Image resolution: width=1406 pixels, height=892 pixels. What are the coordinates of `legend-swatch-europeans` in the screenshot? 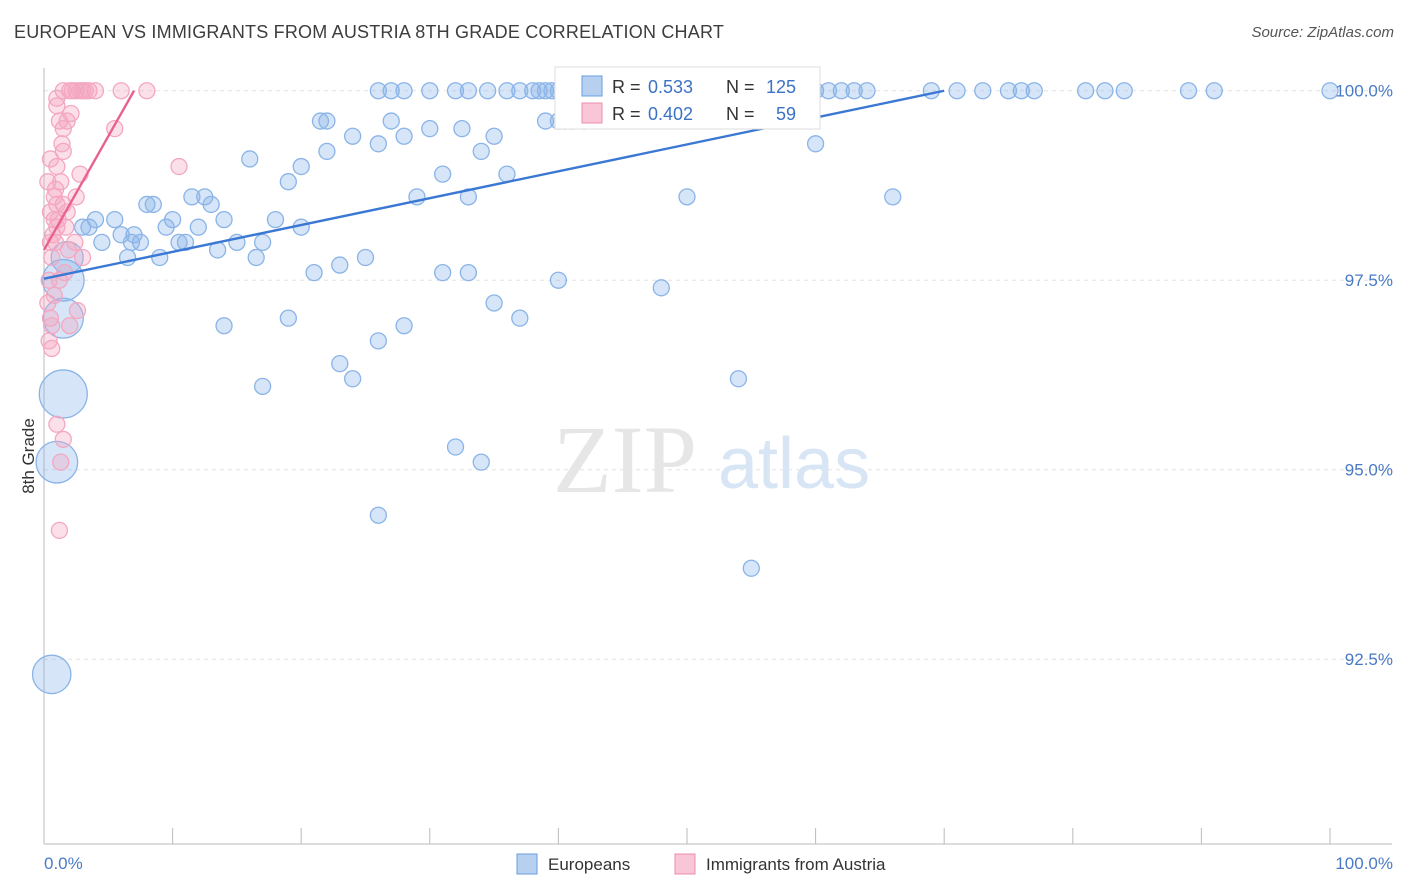 It's located at (527, 864).